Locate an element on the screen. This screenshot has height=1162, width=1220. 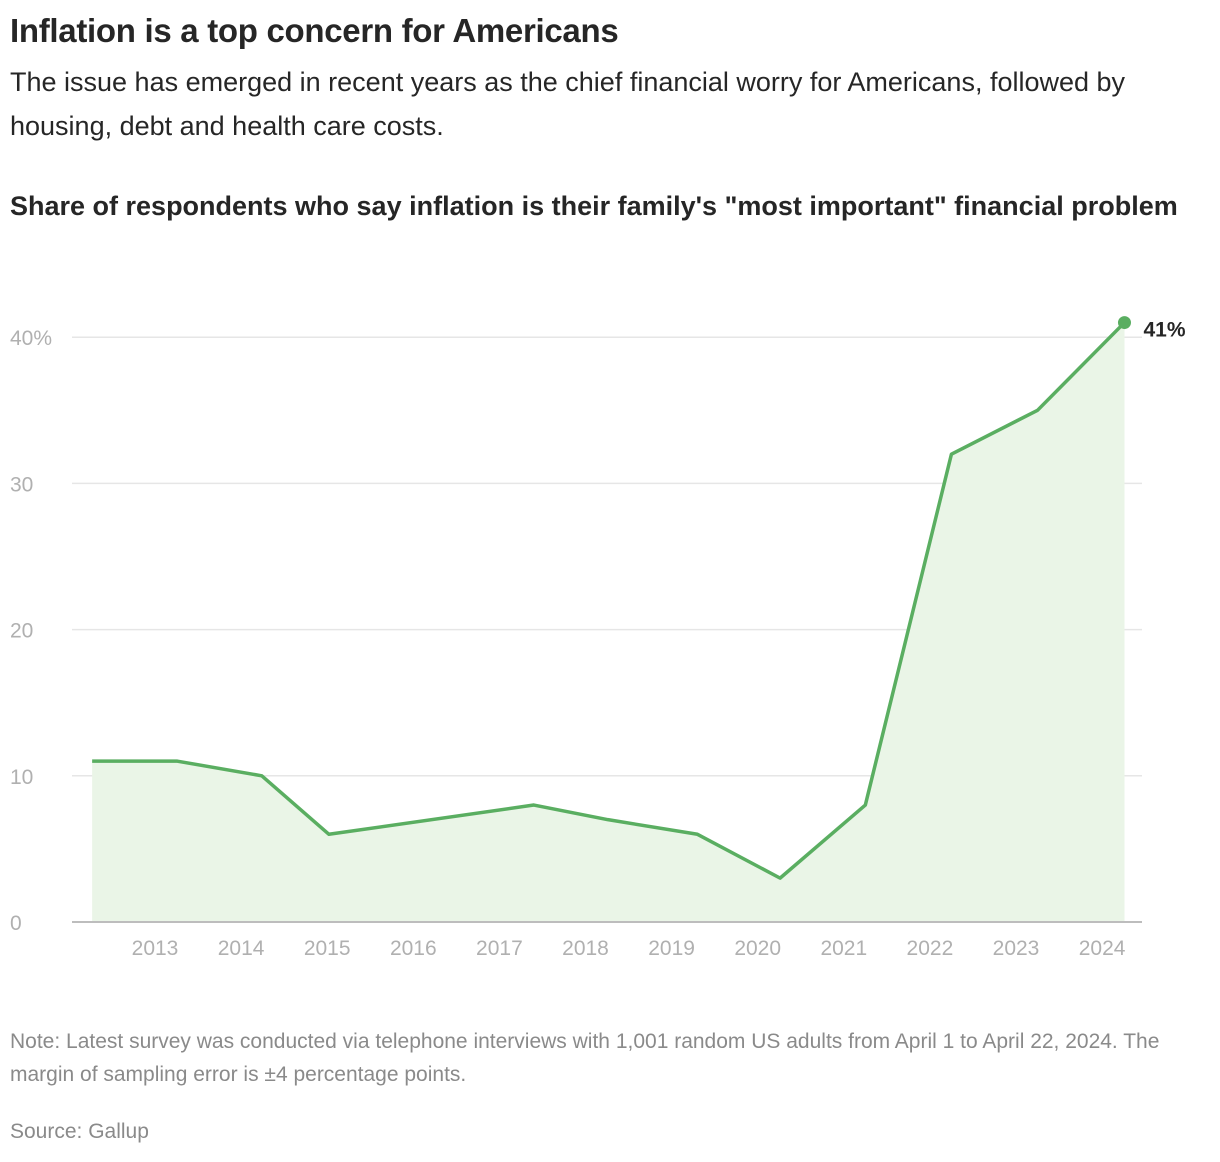
x-tick-label: 2019 is located at coordinates (671, 948).